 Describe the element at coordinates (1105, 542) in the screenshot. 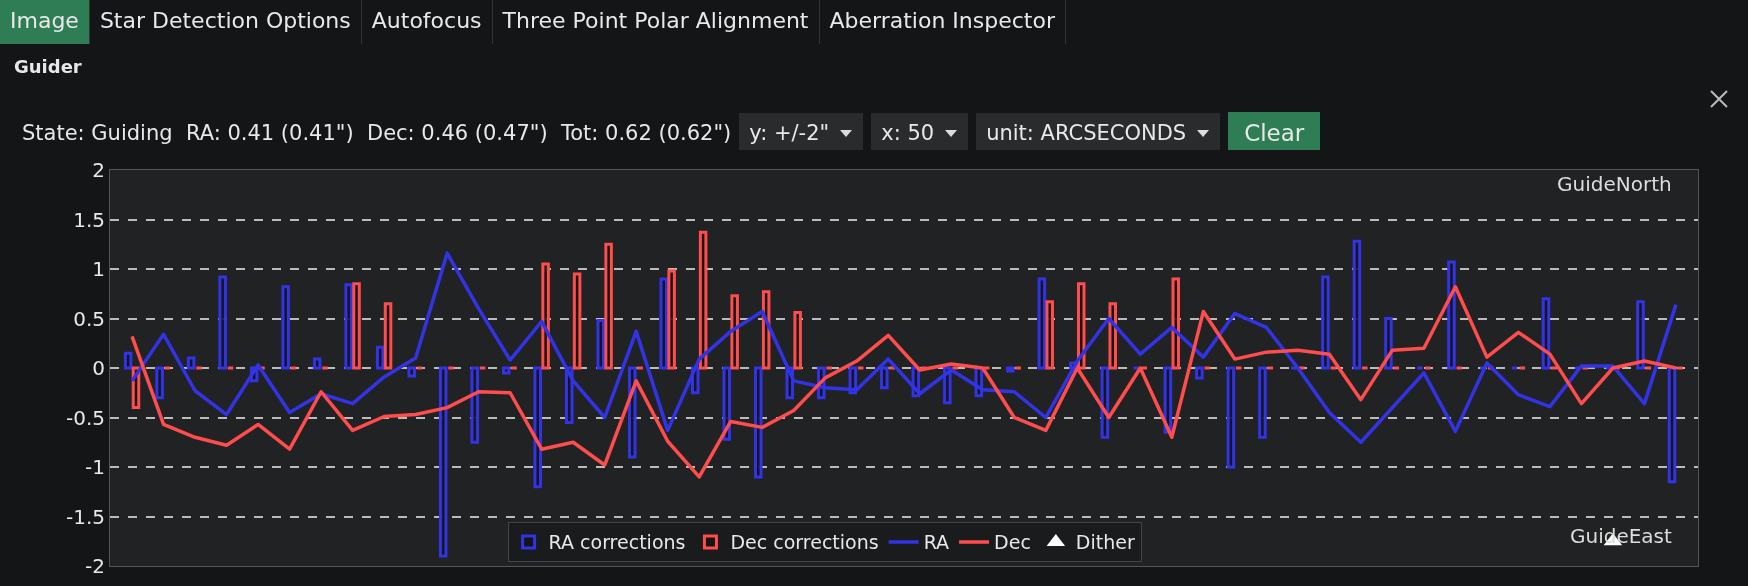

I see `legend-label: Dither` at that location.